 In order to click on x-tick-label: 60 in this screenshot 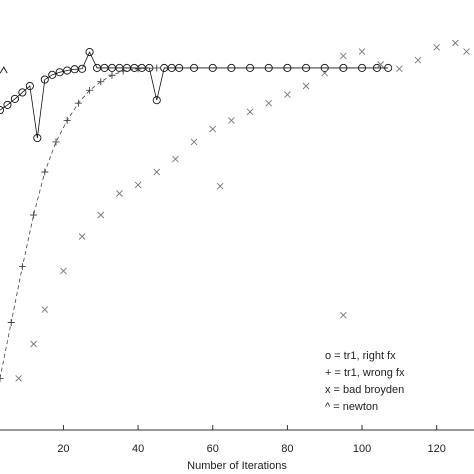, I will do `click(213, 449)`.